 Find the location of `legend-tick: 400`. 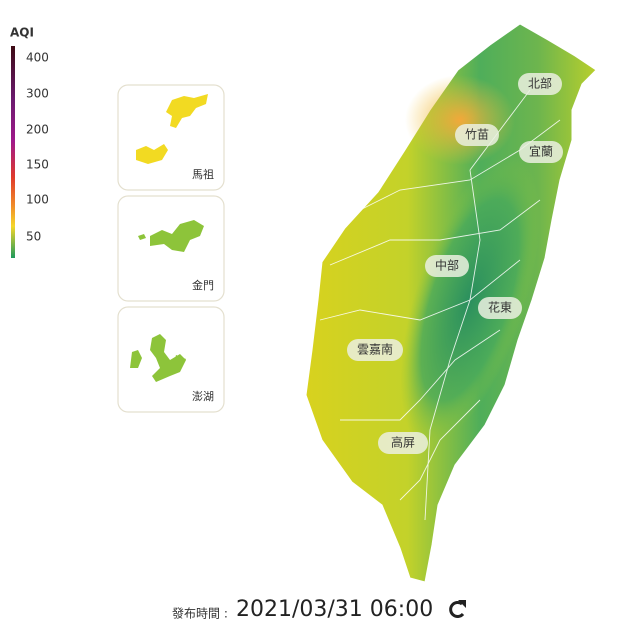

legend-tick: 400 is located at coordinates (37, 58).